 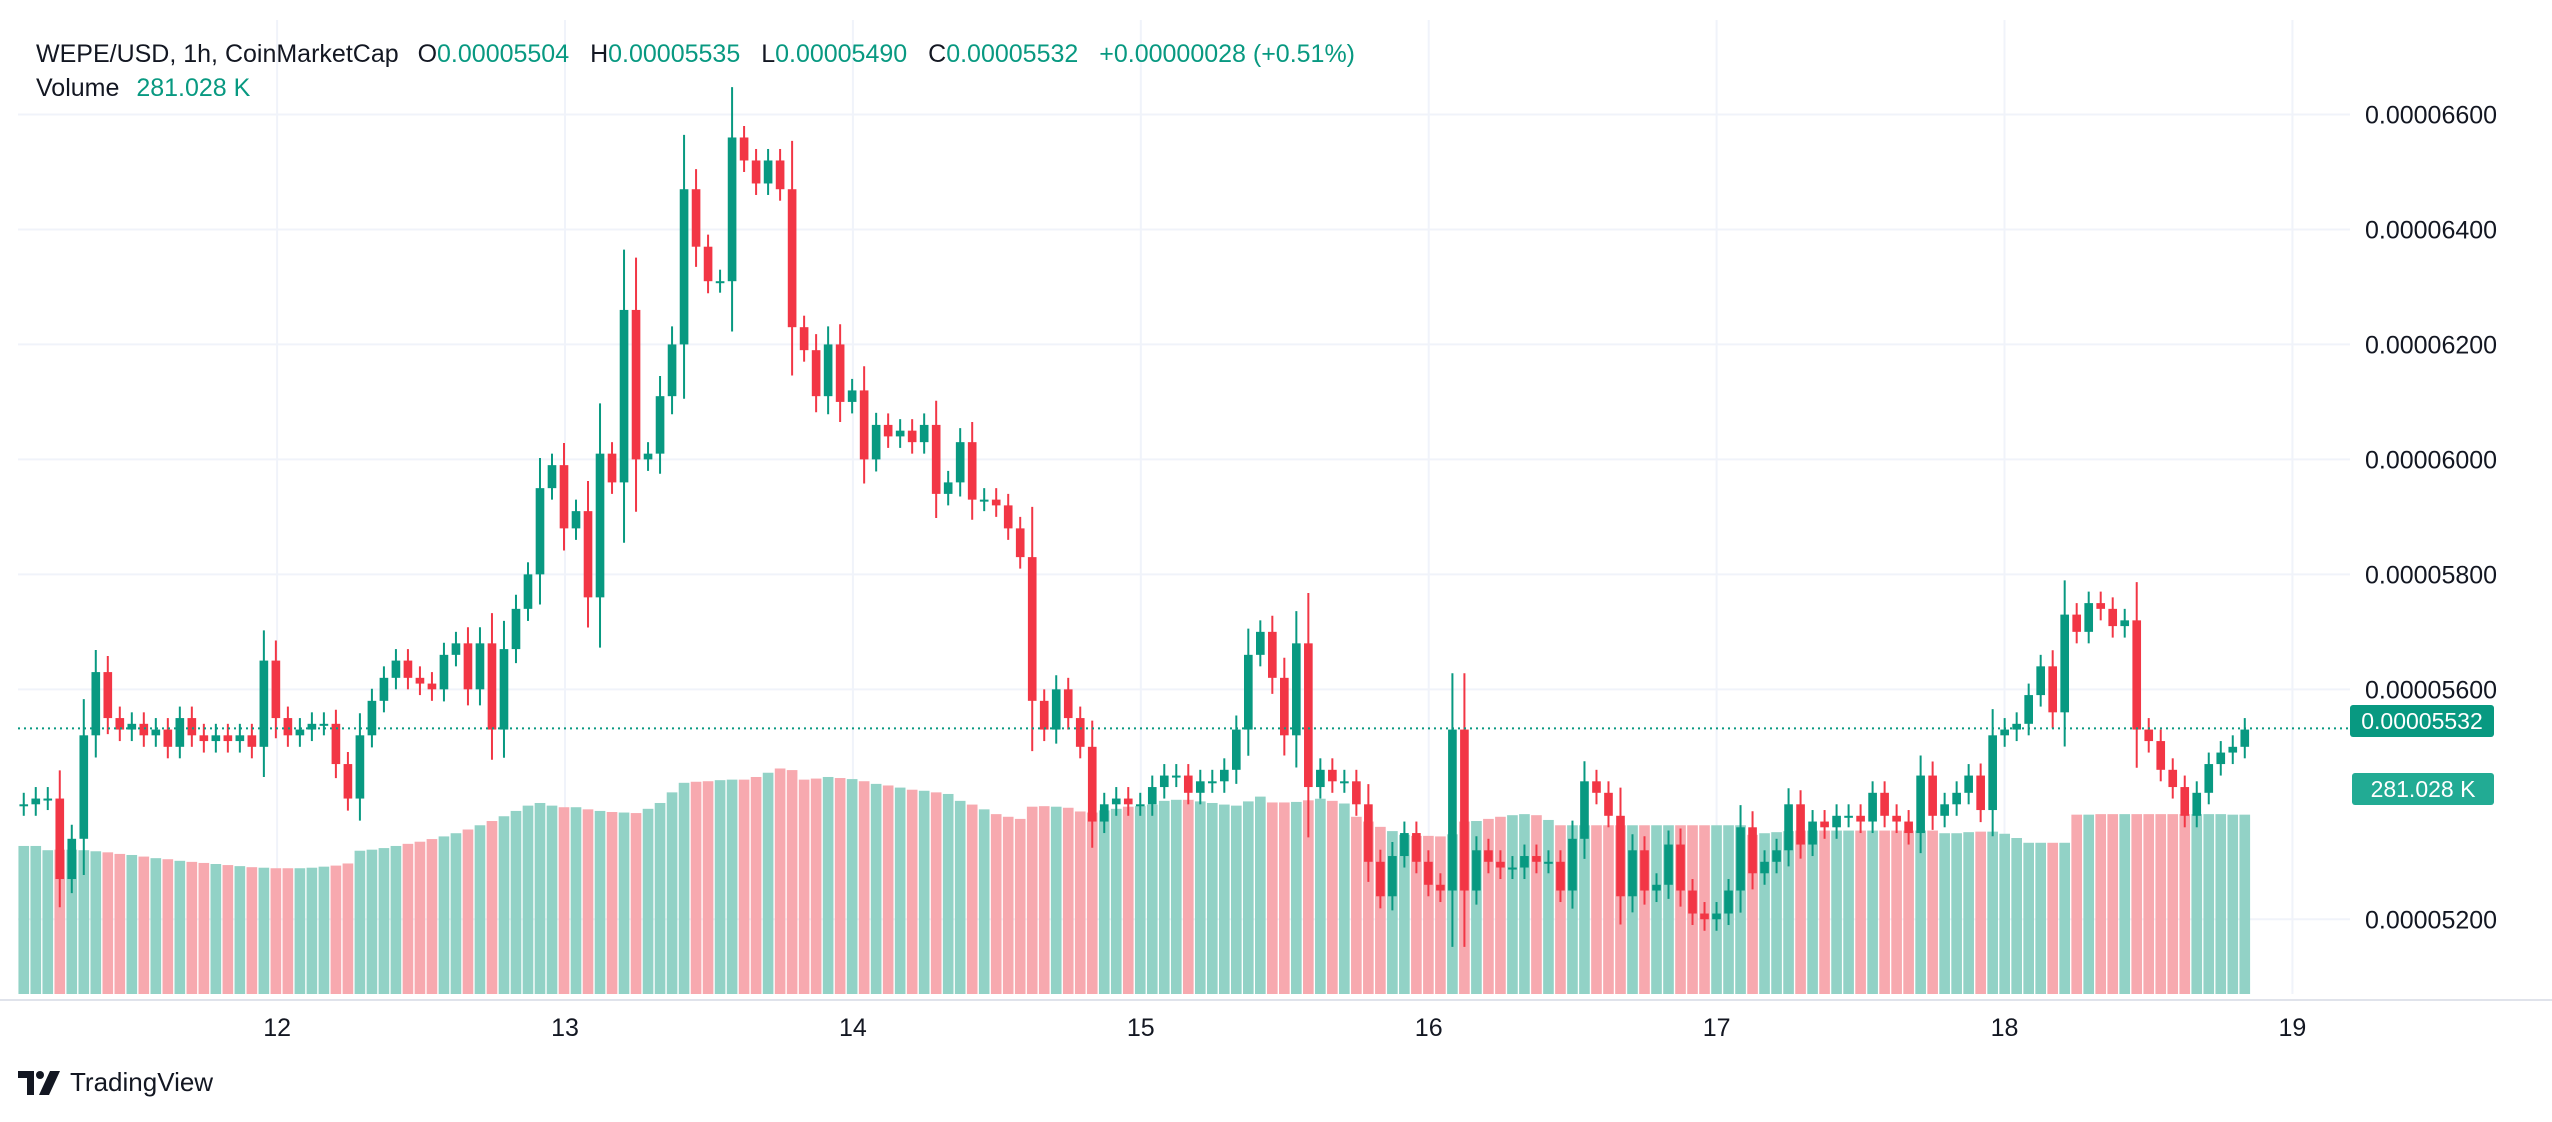 What do you see at coordinates (1227, 54) in the screenshot?
I see `legend-change: +0.00000028 (+0.51%)` at bounding box center [1227, 54].